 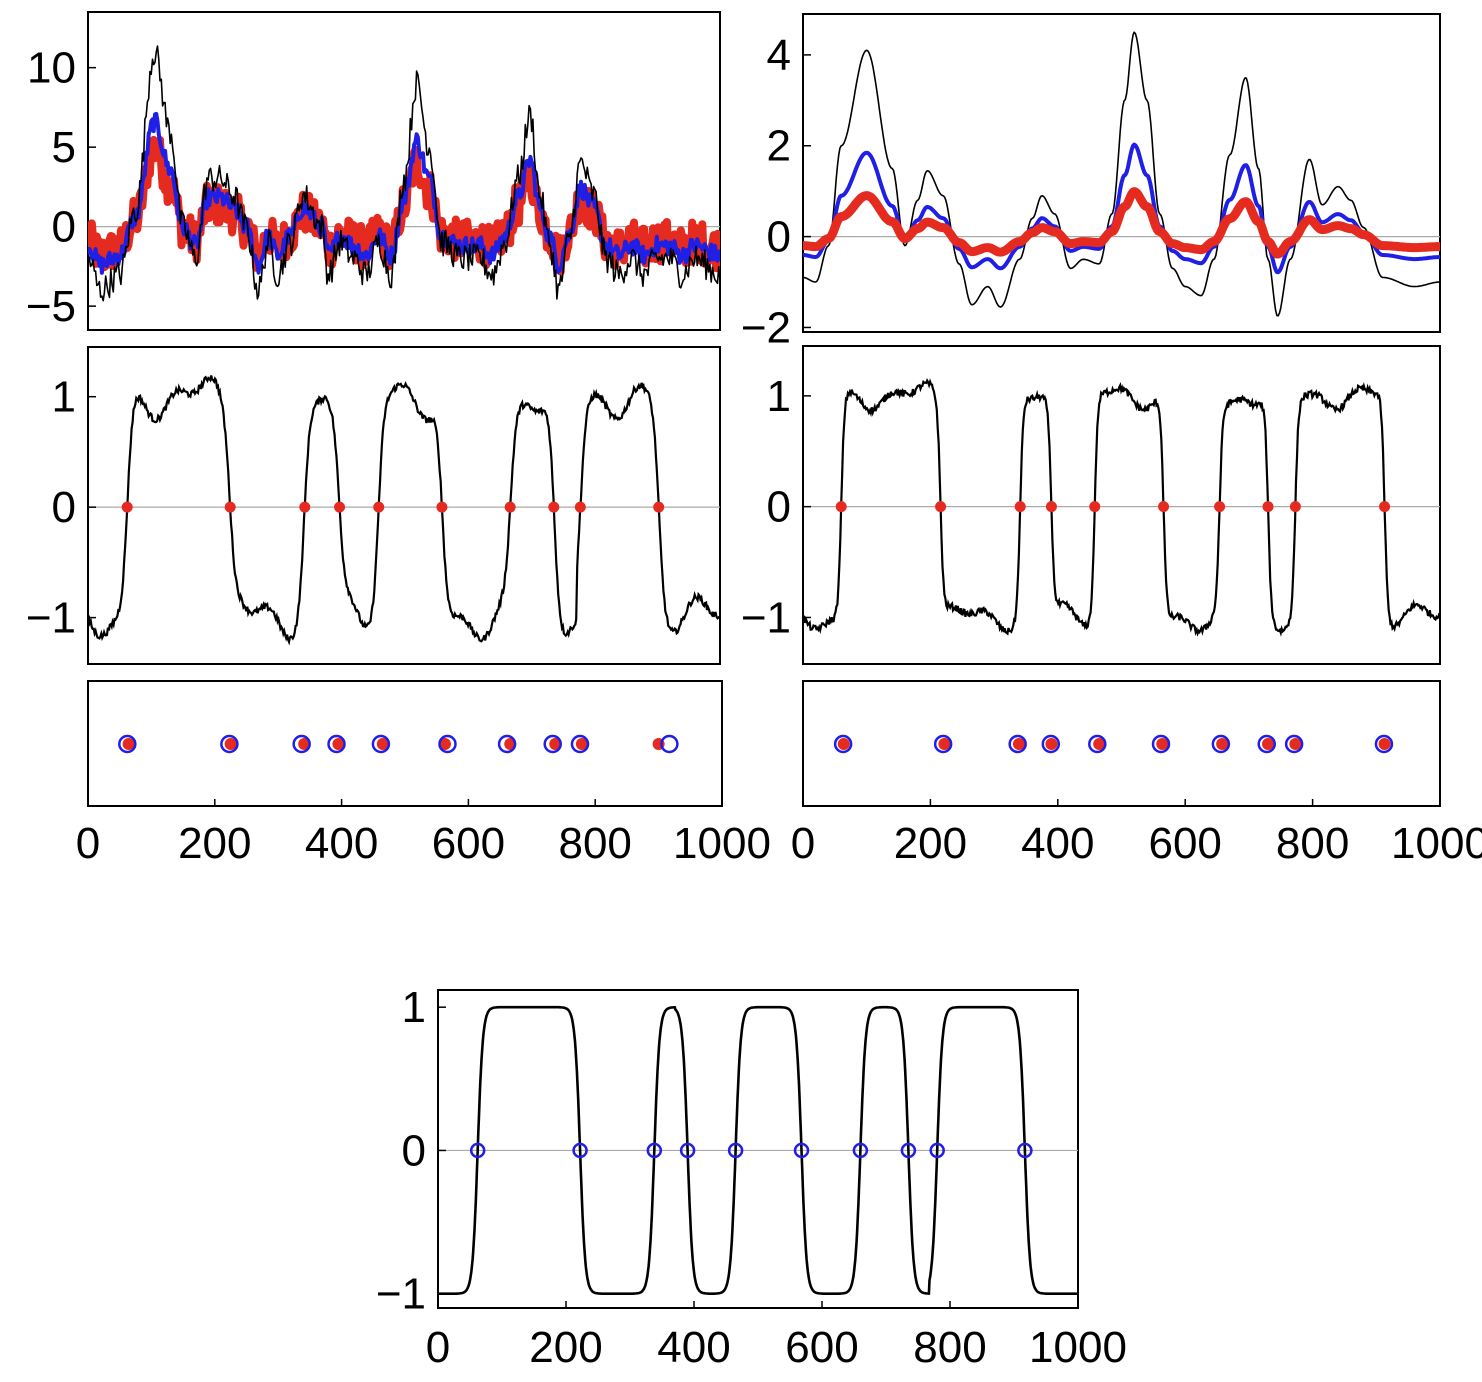 What do you see at coordinates (779, 146) in the screenshot?
I see `y-tick-label: 2` at bounding box center [779, 146].